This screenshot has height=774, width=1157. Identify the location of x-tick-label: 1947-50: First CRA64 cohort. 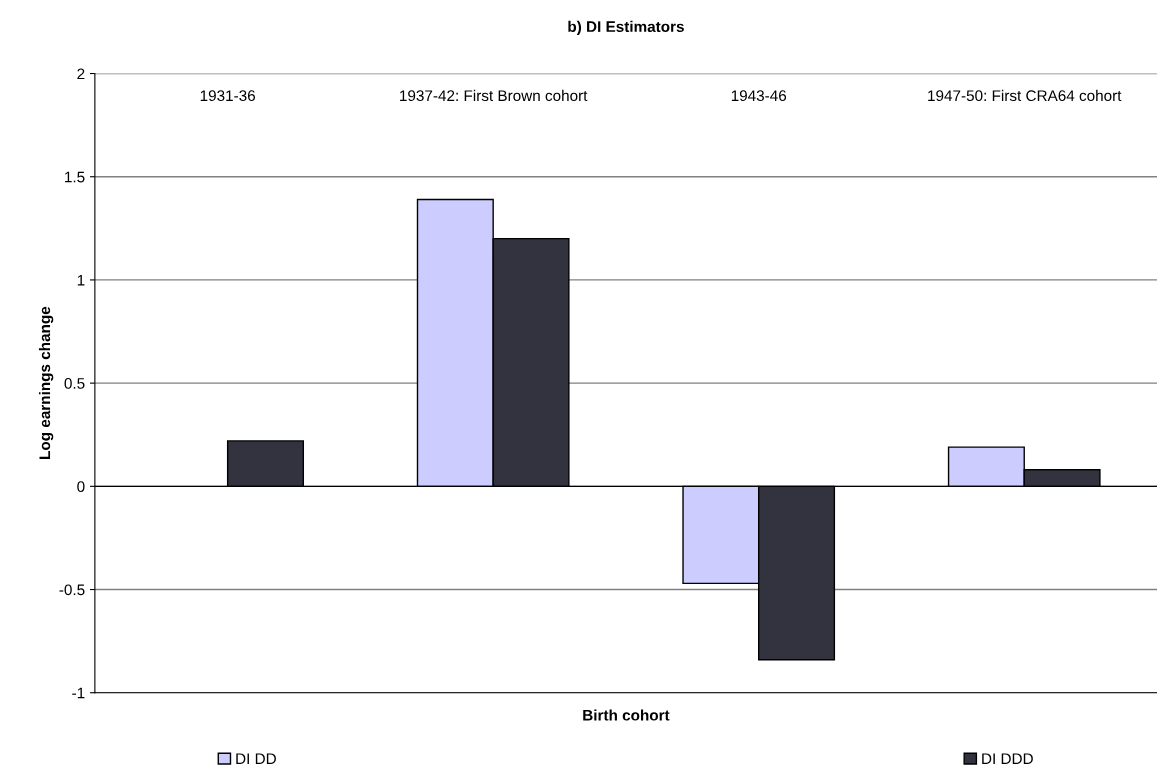
(1025, 95).